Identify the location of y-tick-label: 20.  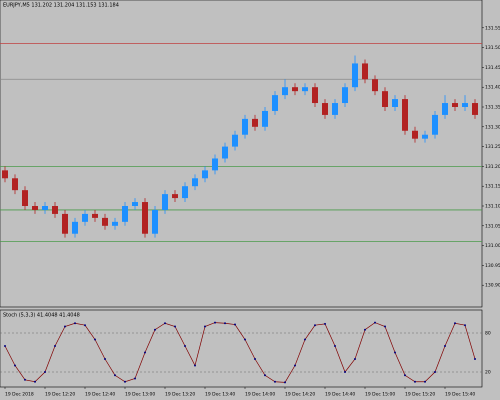
(488, 373).